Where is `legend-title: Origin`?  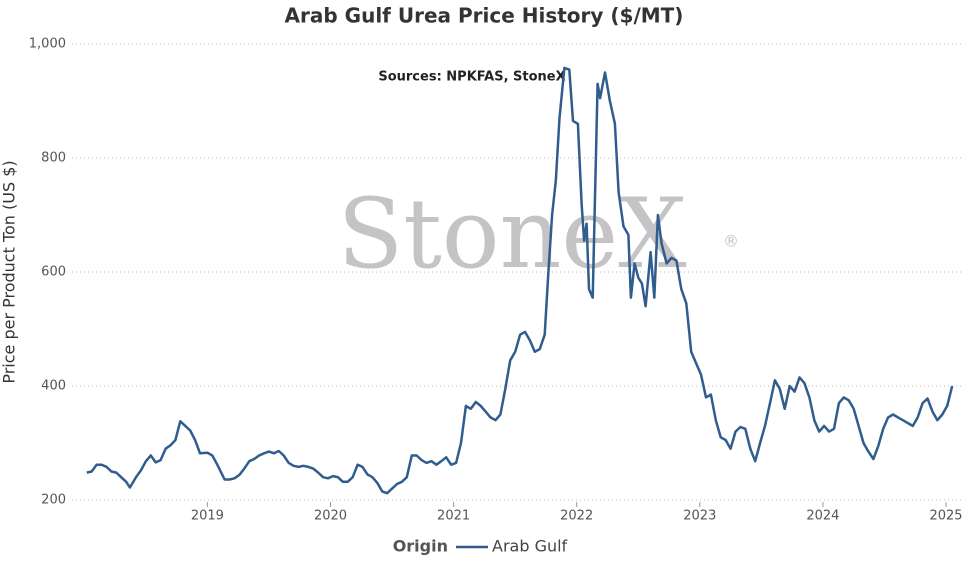
legend-title: Origin is located at coordinates (420, 546).